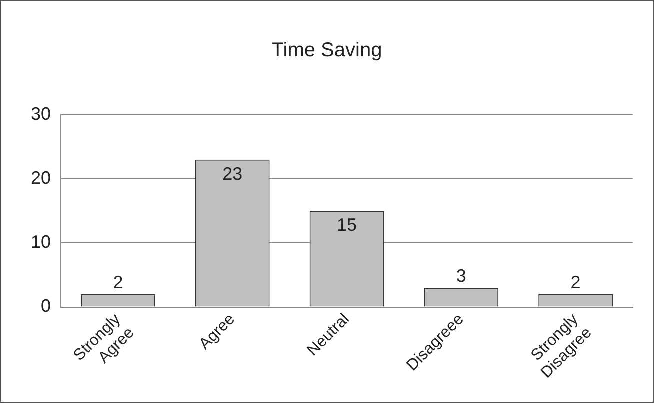 This screenshot has height=403, width=654. Describe the element at coordinates (461, 276) in the screenshot. I see `data-label: 3` at that location.